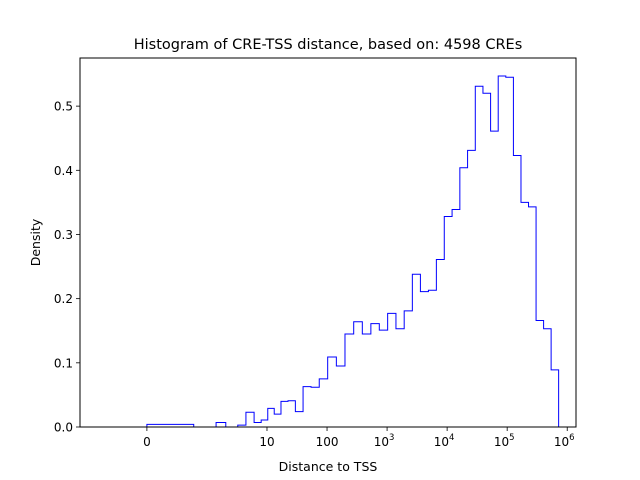 This screenshot has height=480, width=640. I want to click on y-tick-label: 0.2, so click(63, 299).